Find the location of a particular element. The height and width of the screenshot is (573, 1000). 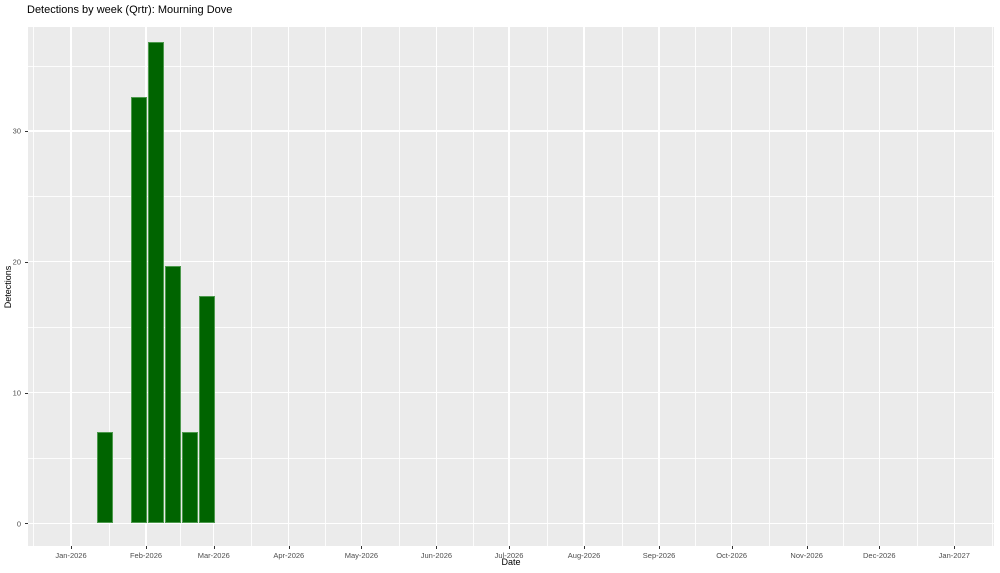

chart-title: Detections by week (Qrtr): Mourning Dove is located at coordinates (130, 10).